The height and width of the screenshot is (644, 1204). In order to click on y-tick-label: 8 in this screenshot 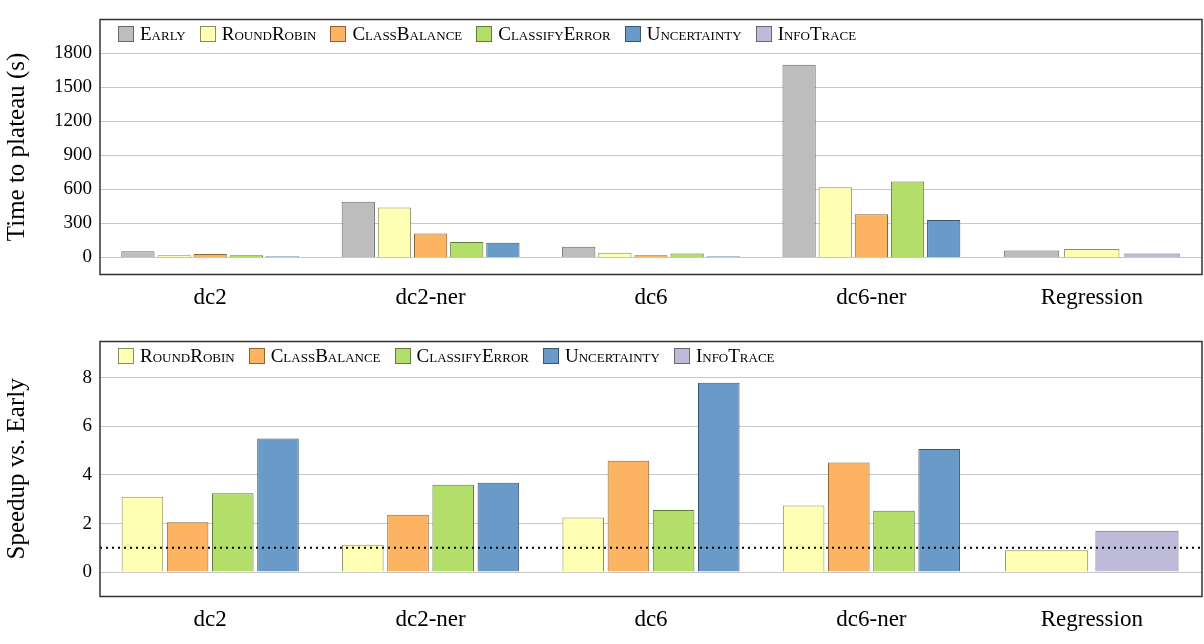, I will do `click(87, 376)`.